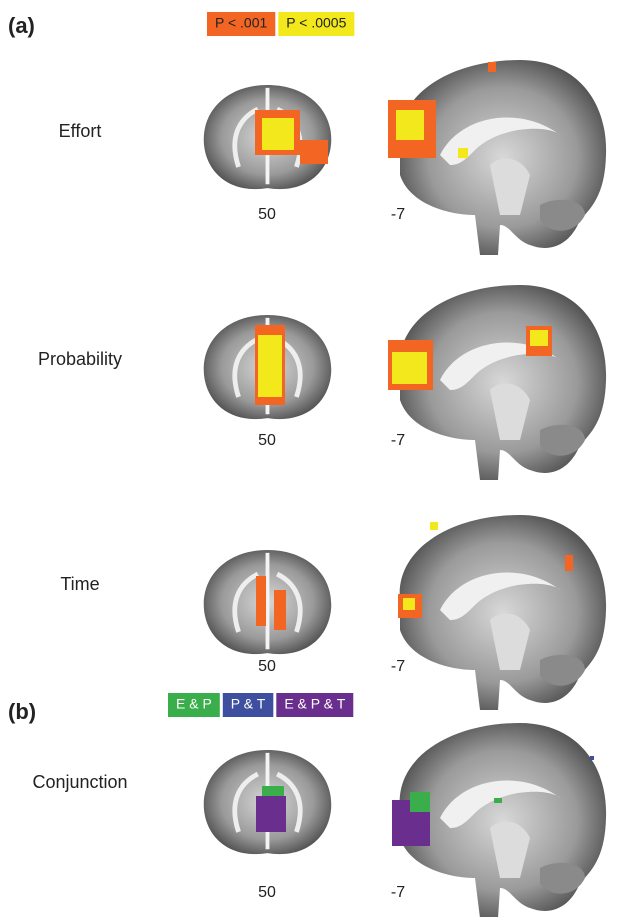 This screenshot has height=917, width=617. I want to click on row-label: Effort, so click(80, 131).